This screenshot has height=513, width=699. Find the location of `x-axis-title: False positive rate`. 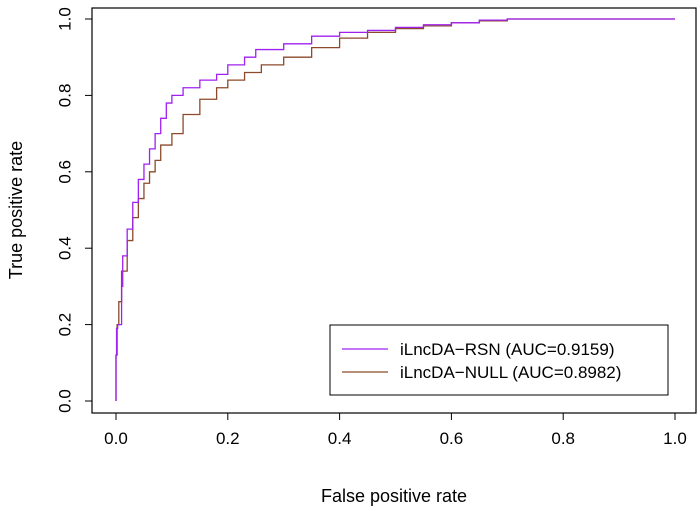

x-axis-title: False positive rate is located at coordinates (394, 496).